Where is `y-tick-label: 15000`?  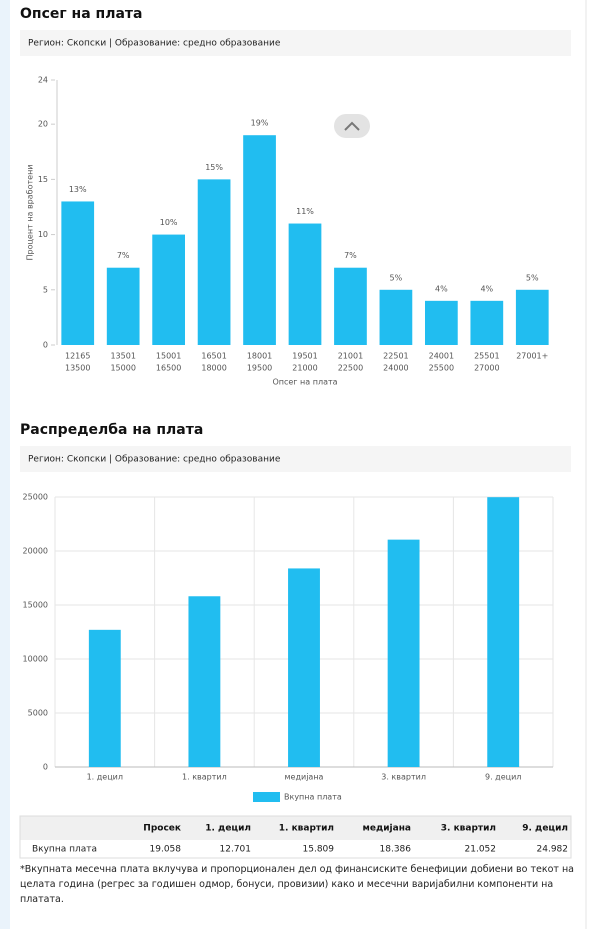
y-tick-label: 15000 is located at coordinates (35, 605).